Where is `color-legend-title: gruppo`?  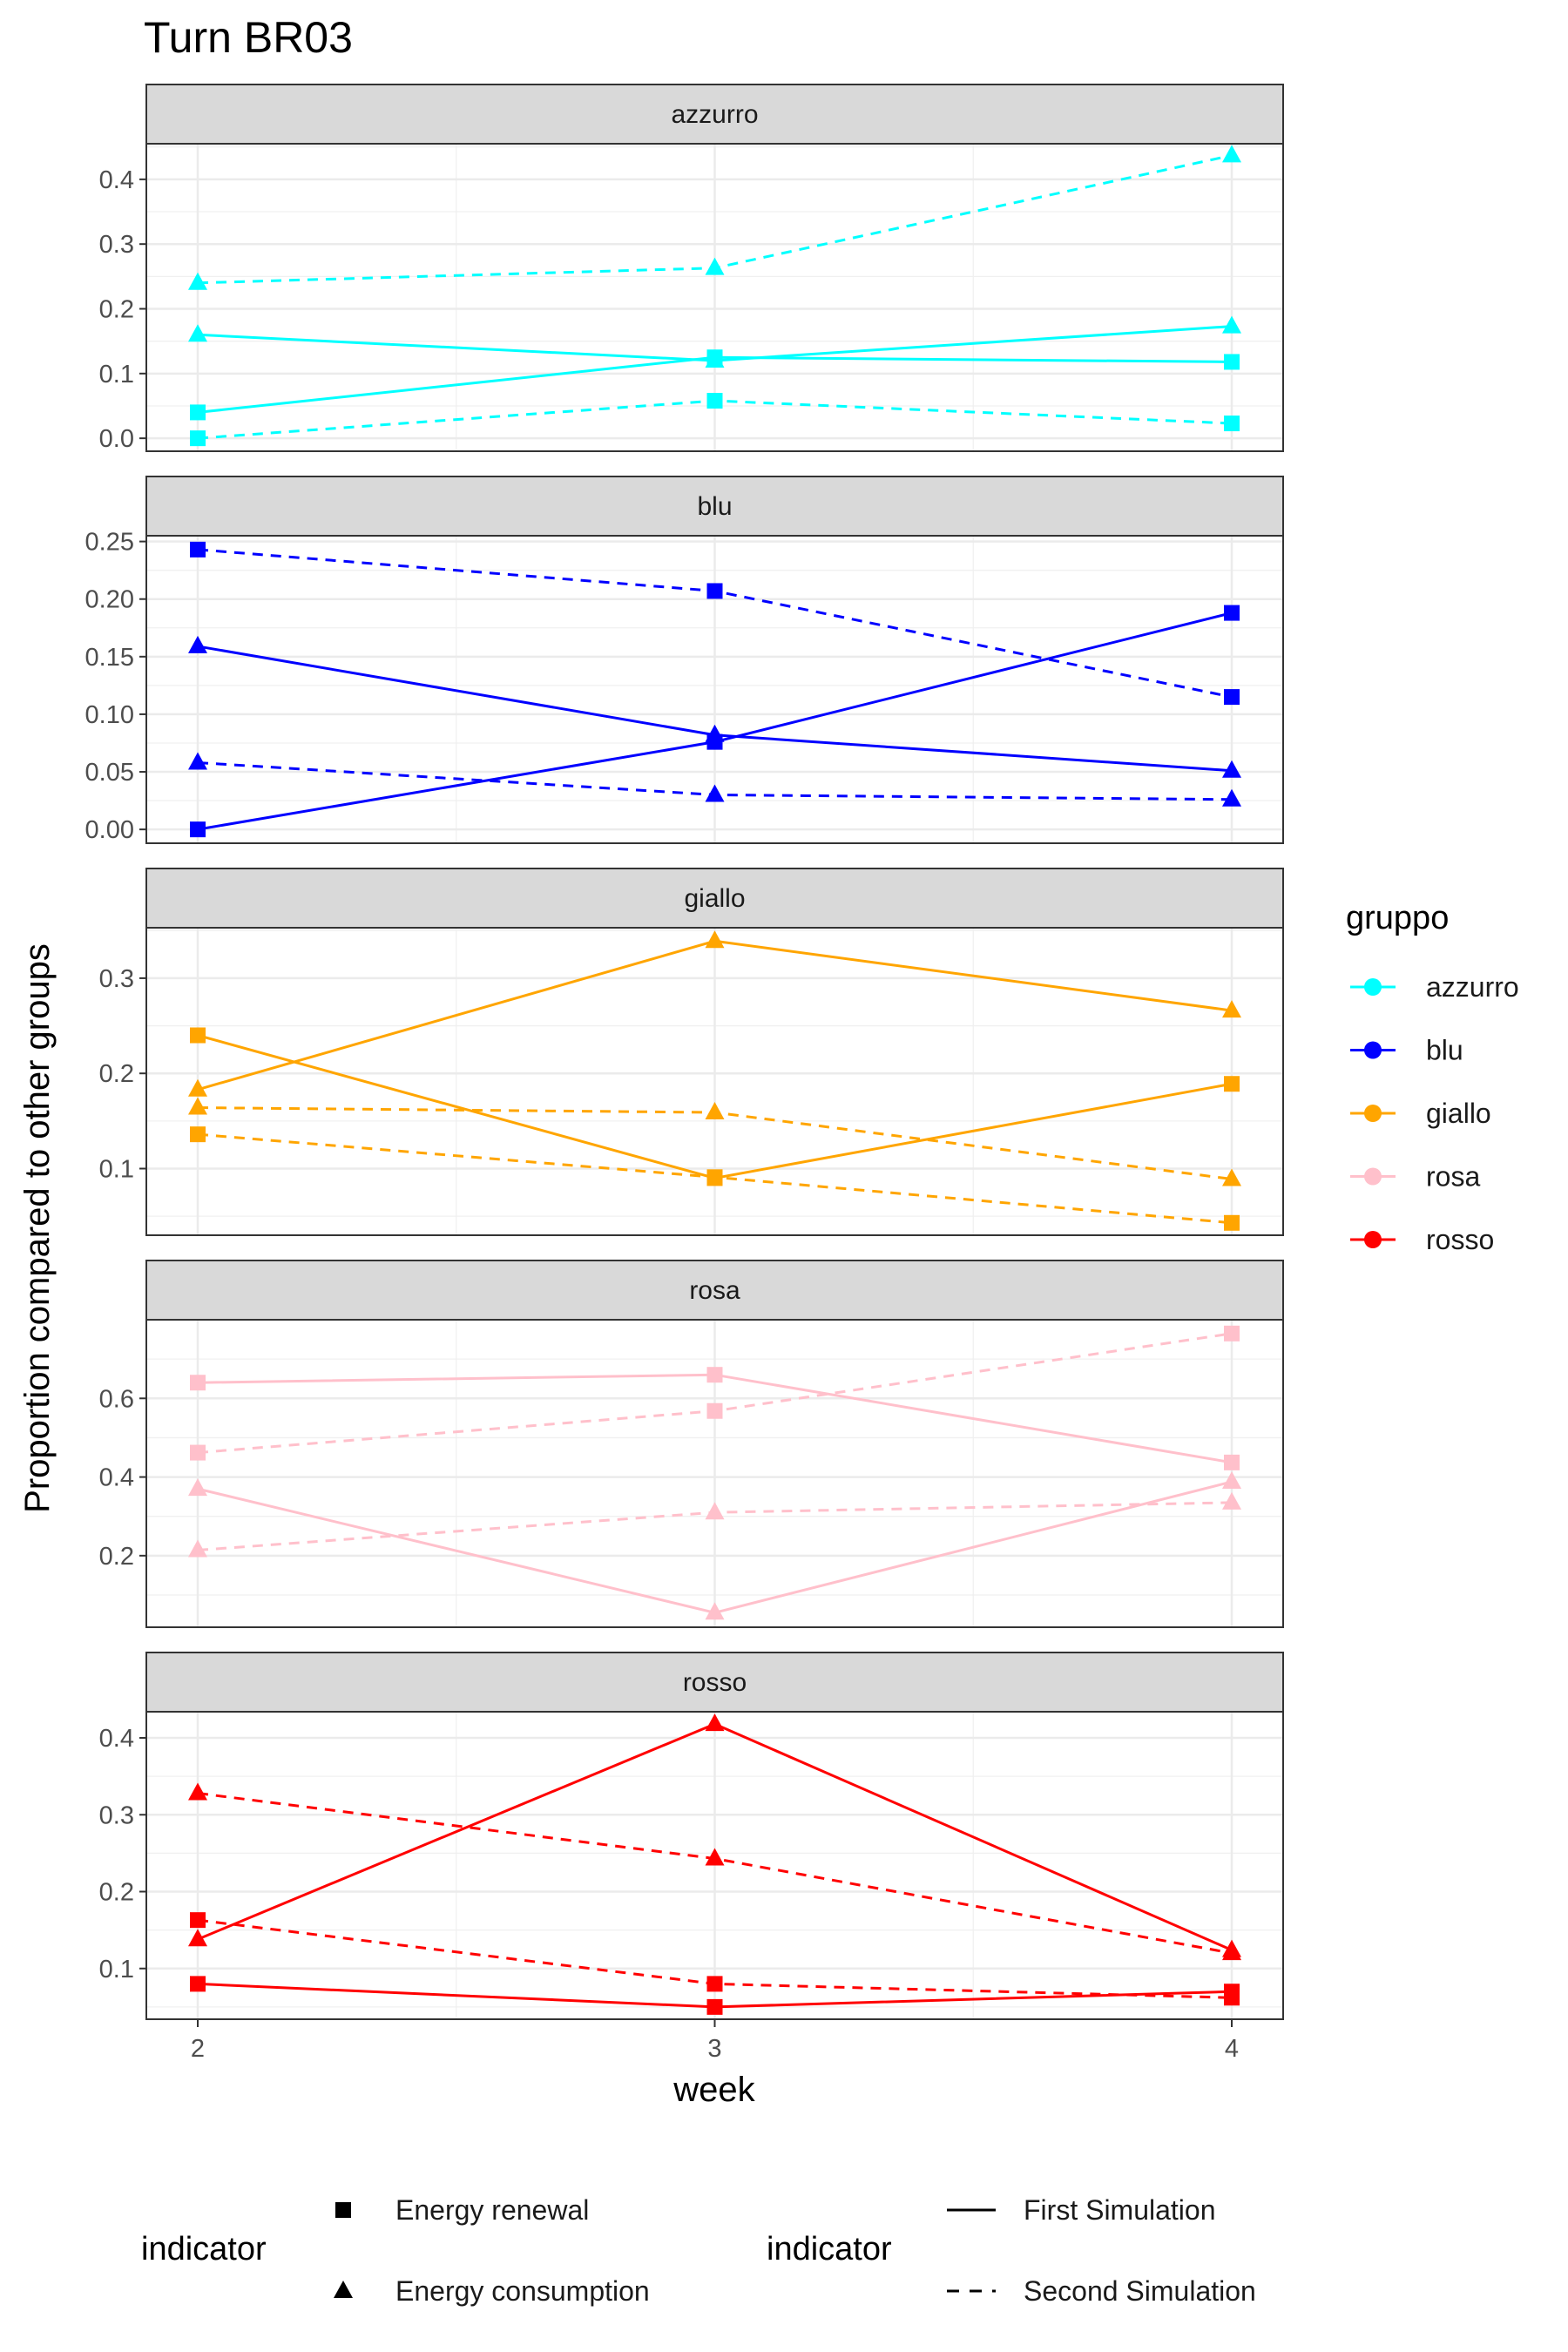 color-legend-title: gruppo is located at coordinates (1398, 918).